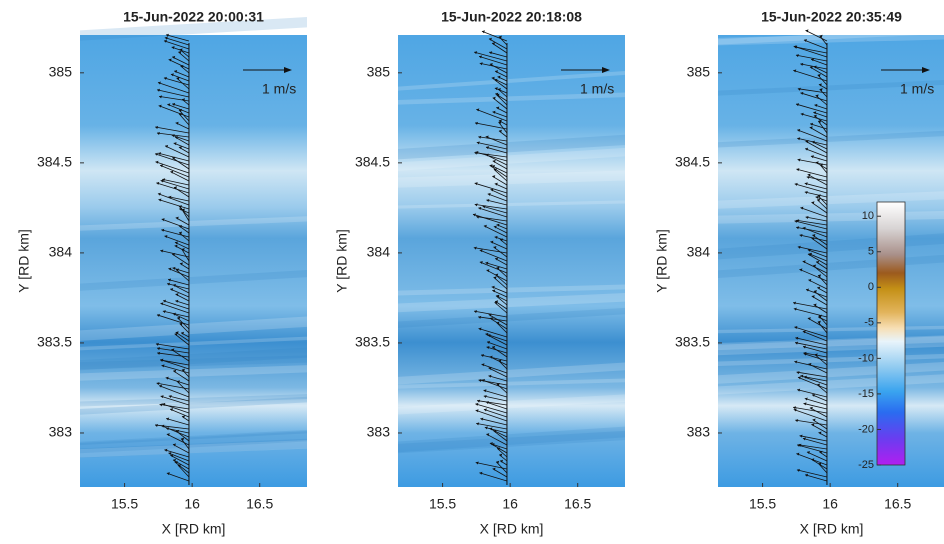 This screenshot has height=544, width=944. I want to click on y-axis-label: Y [RD km], so click(24, 261).